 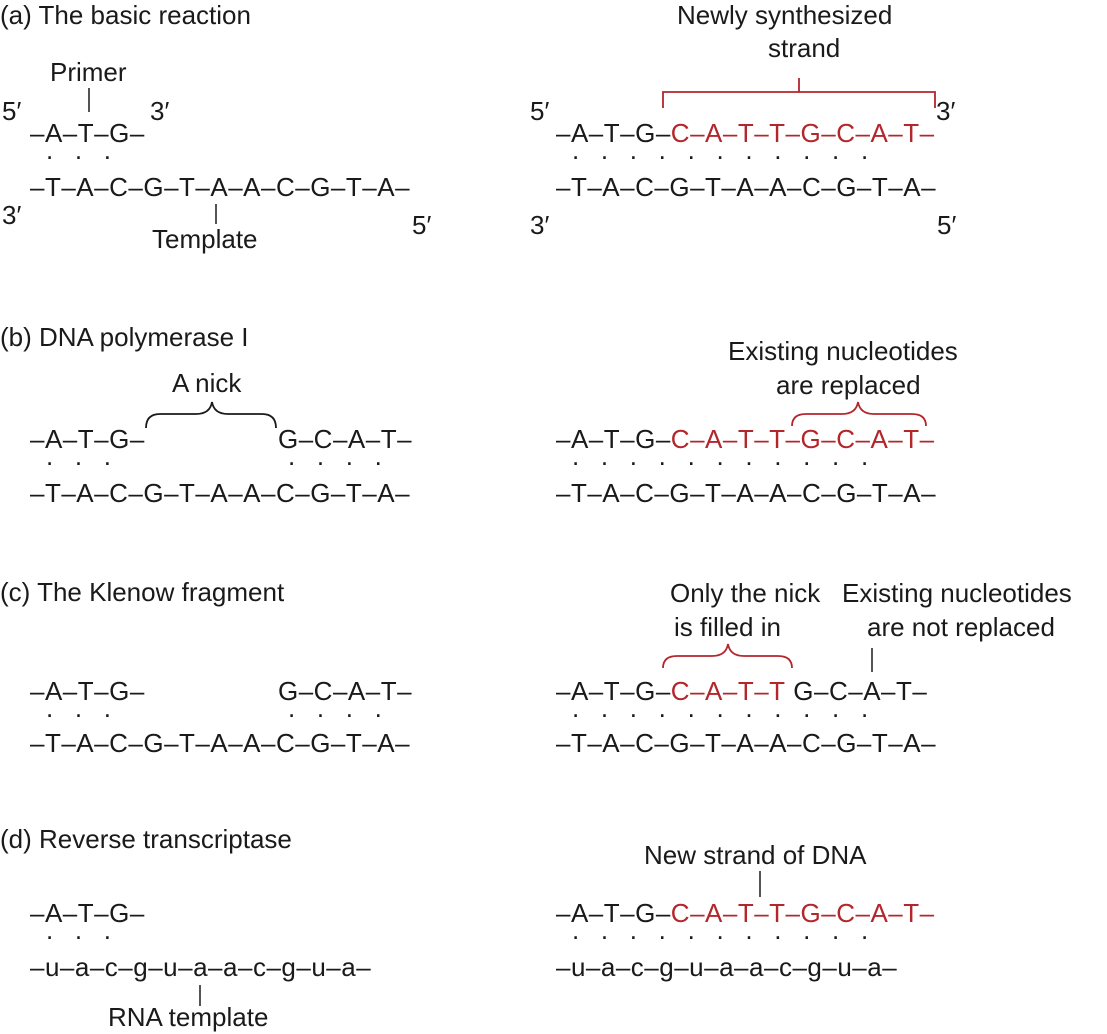 What do you see at coordinates (745, 593) in the screenshot?
I see `filled-label: Only the nick` at bounding box center [745, 593].